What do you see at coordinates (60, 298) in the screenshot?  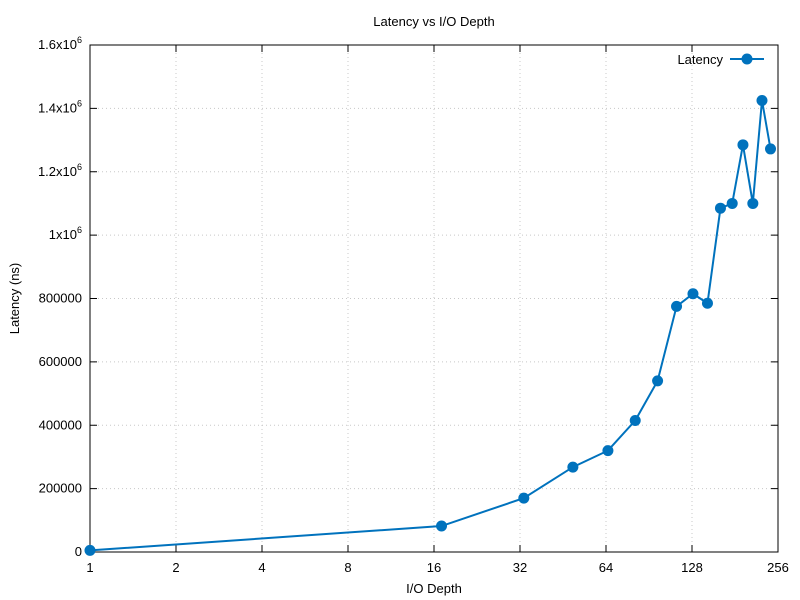 I see `y-tick-label: 800000` at bounding box center [60, 298].